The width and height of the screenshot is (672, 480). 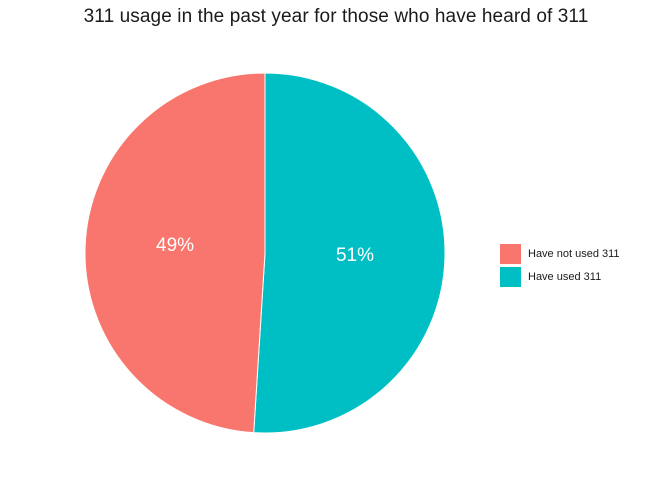 I want to click on legend: Have not used 311 Have used 311, so click(x=560, y=265).